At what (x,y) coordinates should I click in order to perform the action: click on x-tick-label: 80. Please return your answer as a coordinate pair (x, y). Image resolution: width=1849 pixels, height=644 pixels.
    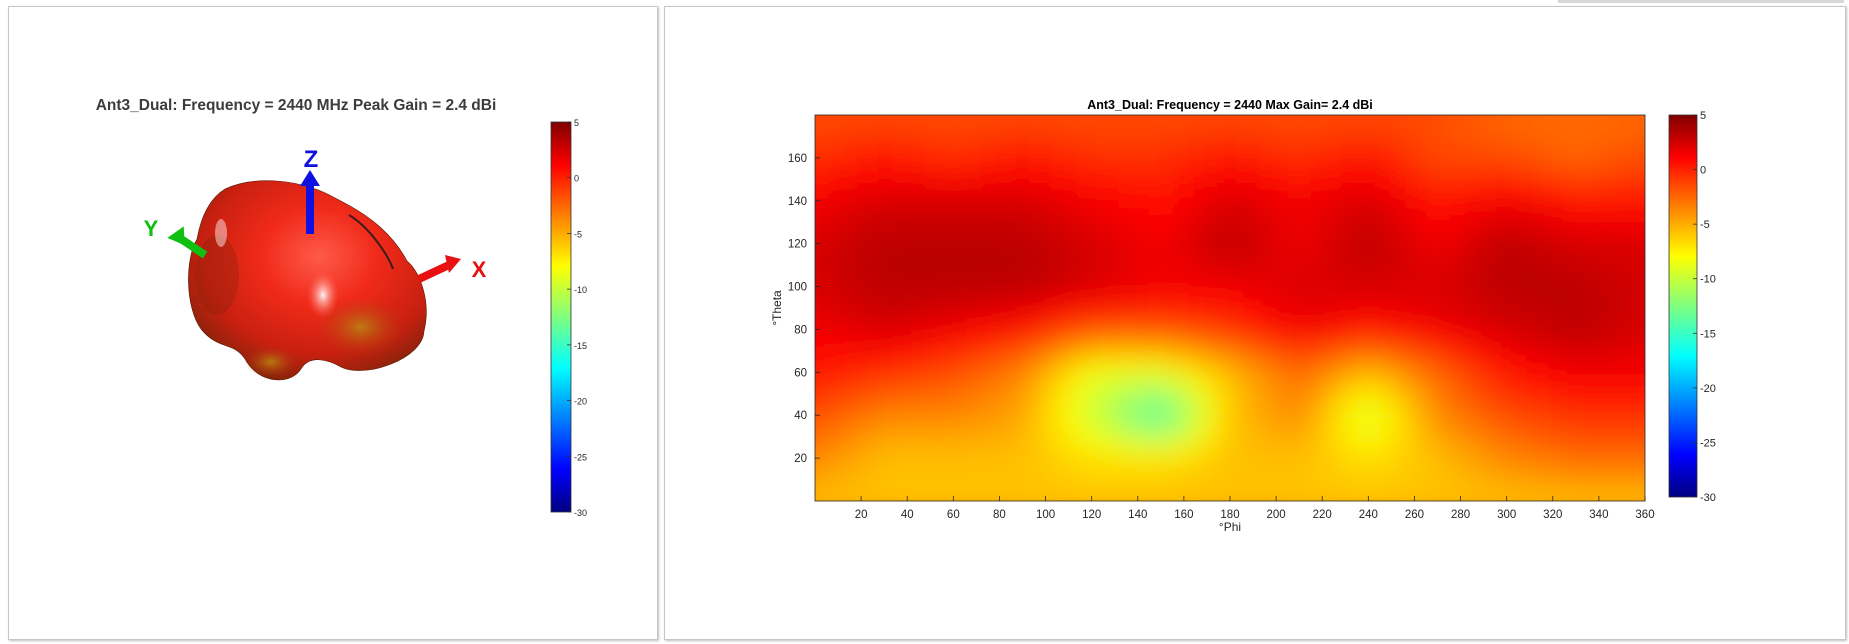
    Looking at the image, I should click on (999, 515).